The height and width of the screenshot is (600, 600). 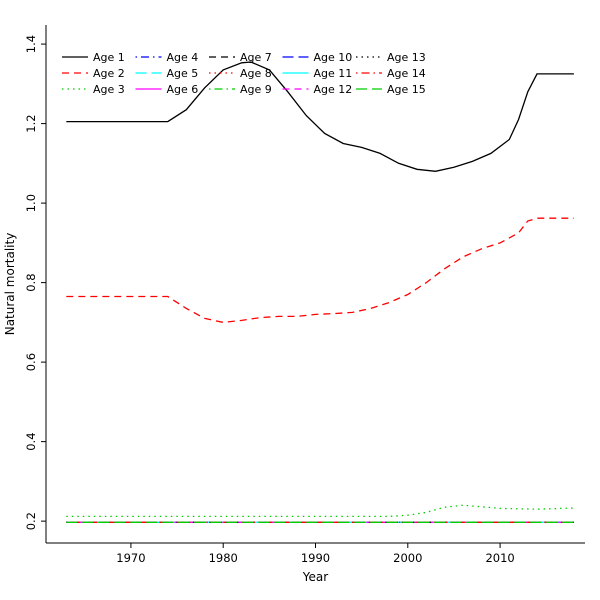 What do you see at coordinates (31, 521) in the screenshot?
I see `y-tick-label: 0.2` at bounding box center [31, 521].